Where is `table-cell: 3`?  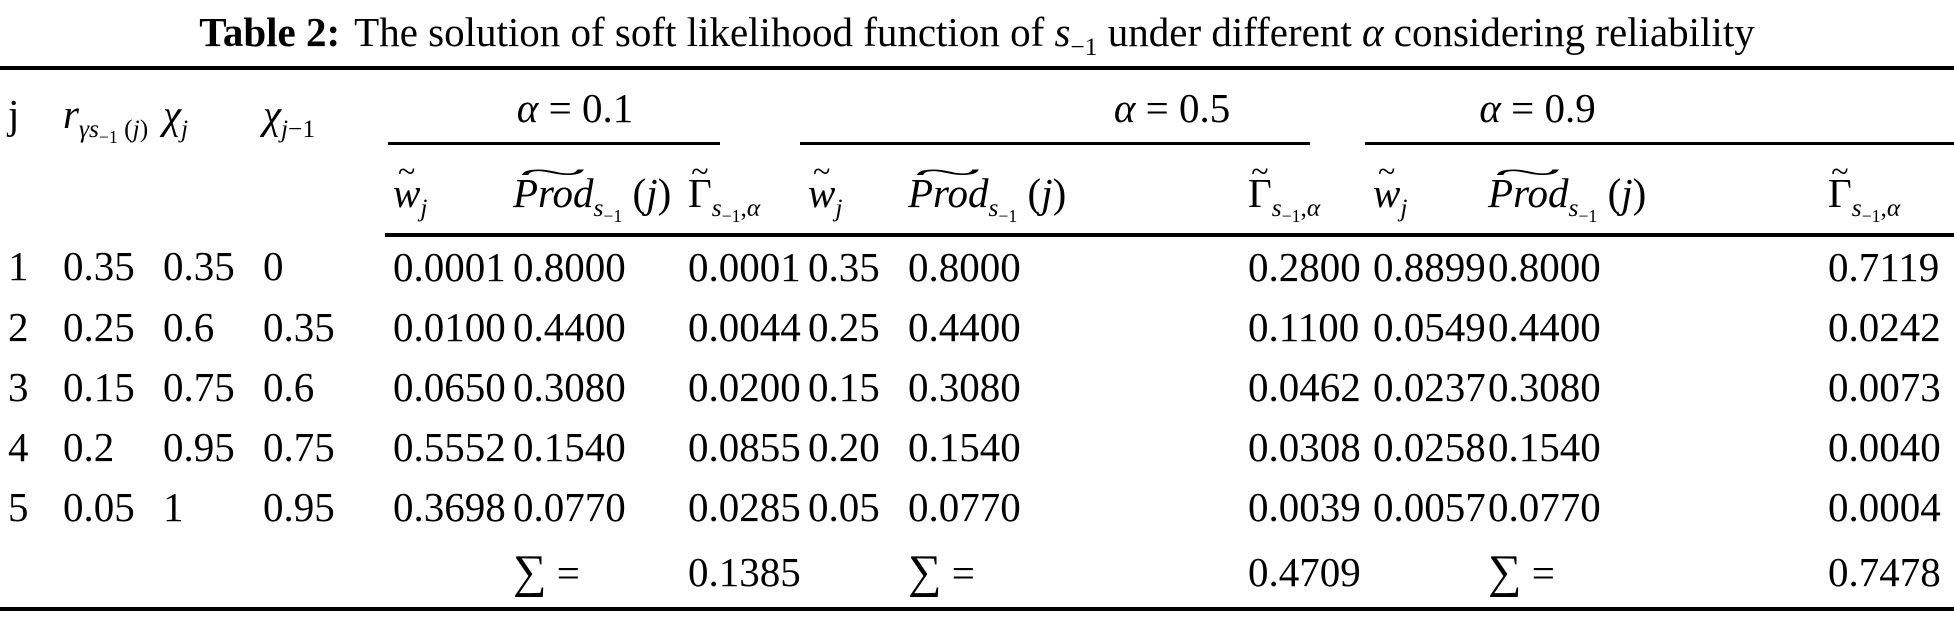 table-cell: 3 is located at coordinates (18, 387).